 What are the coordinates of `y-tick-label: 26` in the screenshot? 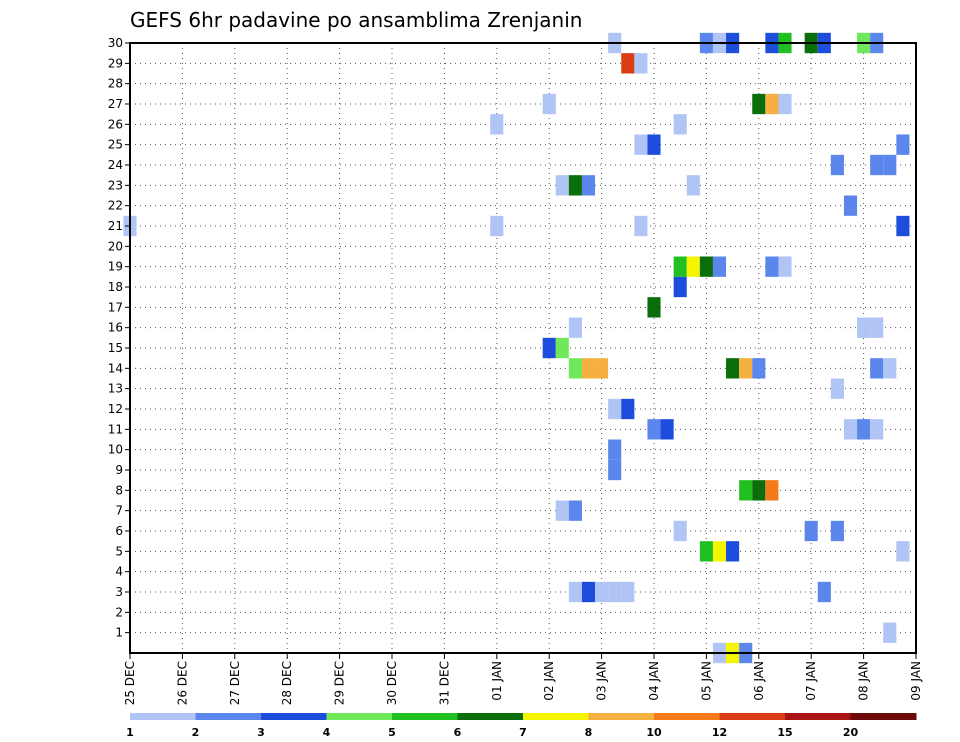 It's located at (115, 124).